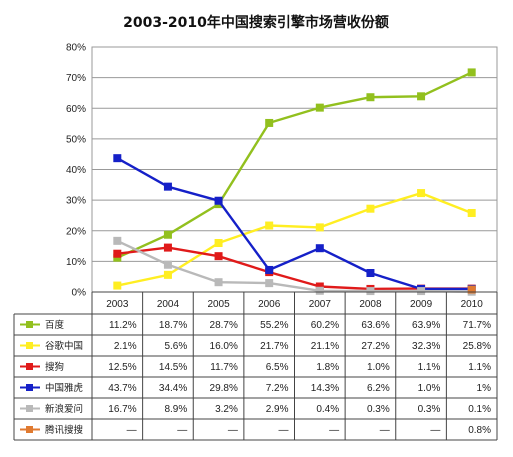  What do you see at coordinates (122, 388) in the screenshot?
I see `data-label: 43.7%` at bounding box center [122, 388].